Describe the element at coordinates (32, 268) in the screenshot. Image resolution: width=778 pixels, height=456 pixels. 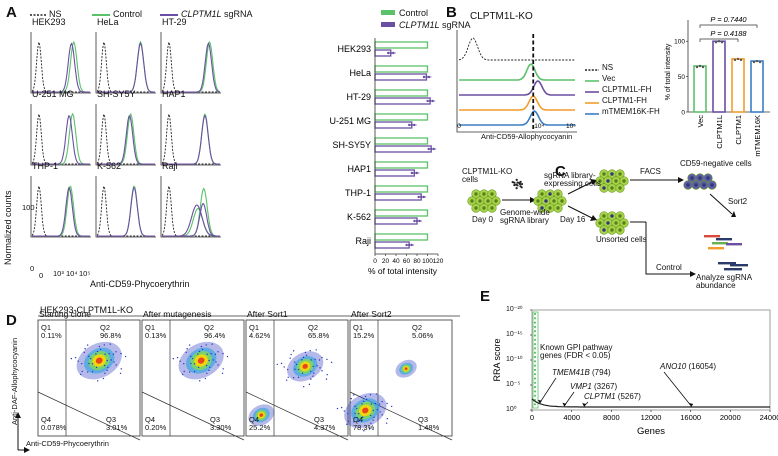
I see `panel-a-ytick-0: 0` at that location.